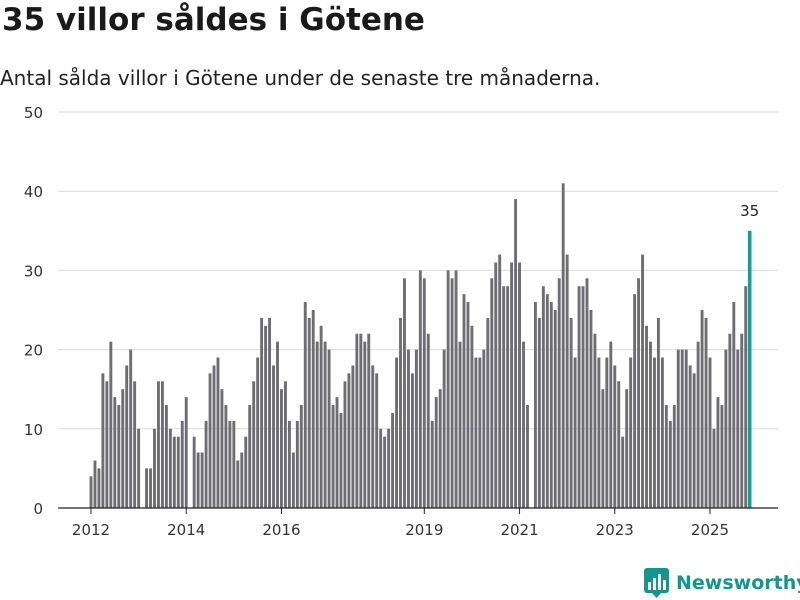 The width and height of the screenshot is (800, 600). Describe the element at coordinates (33, 351) in the screenshot. I see `y-tick-label: 20` at that location.